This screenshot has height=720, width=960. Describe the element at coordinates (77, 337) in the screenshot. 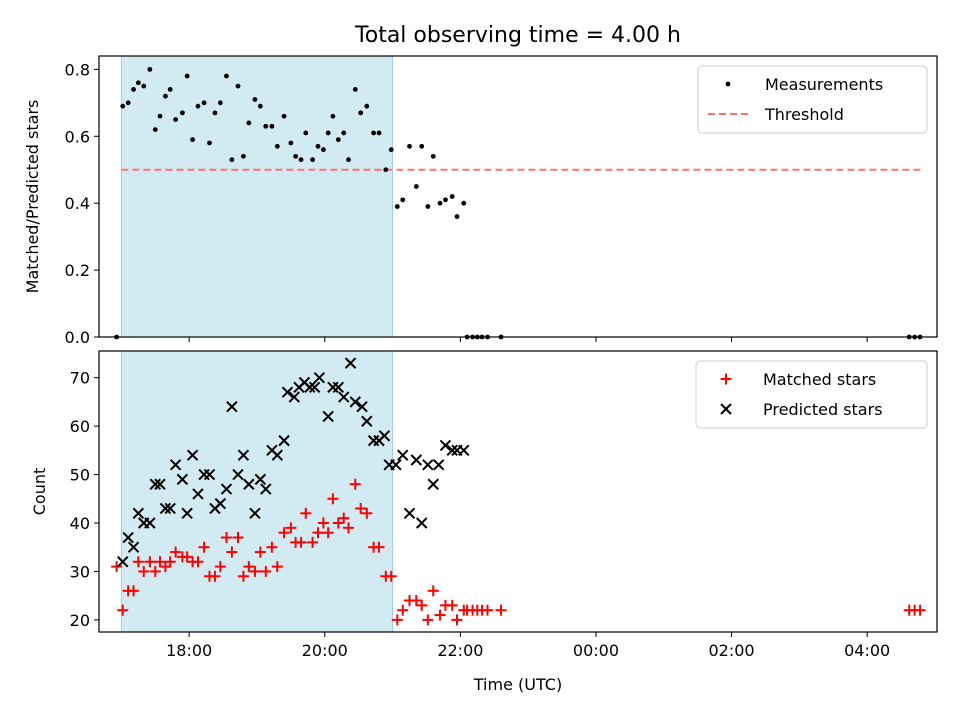

I see `y-tick-label: 0.0` at that location.